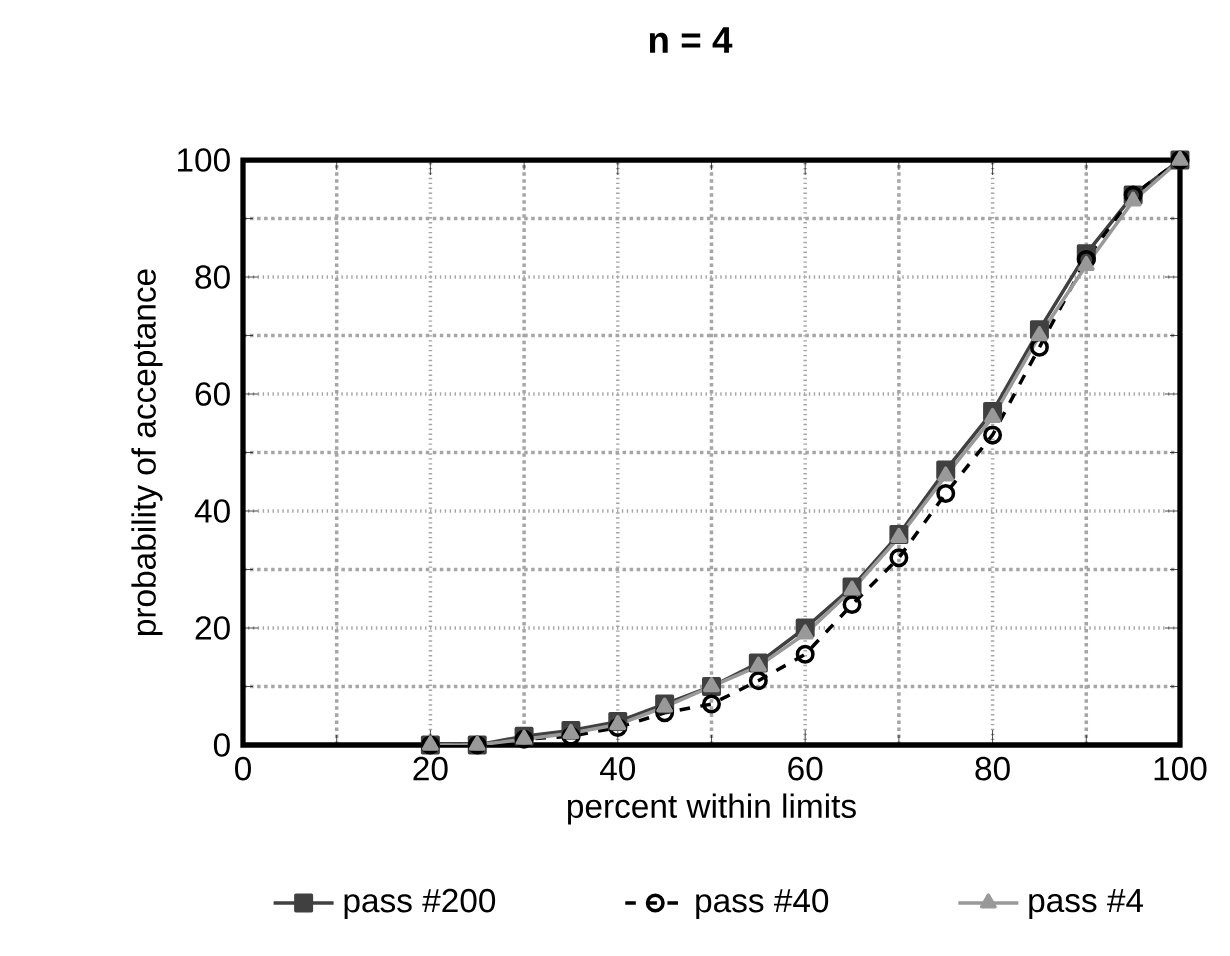 The height and width of the screenshot is (956, 1230). What do you see at coordinates (617, 768) in the screenshot?
I see `x-tick-label: 40` at bounding box center [617, 768].